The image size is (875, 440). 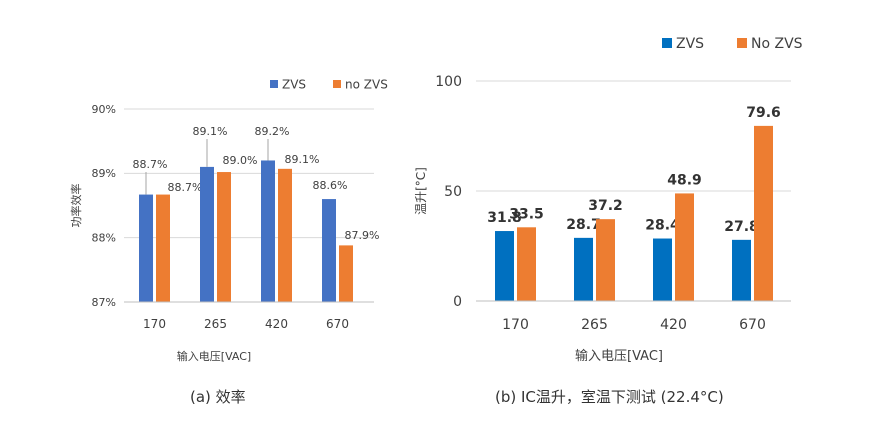 I want to click on y-axis-title-b: 温升[°C], so click(x=421, y=191).